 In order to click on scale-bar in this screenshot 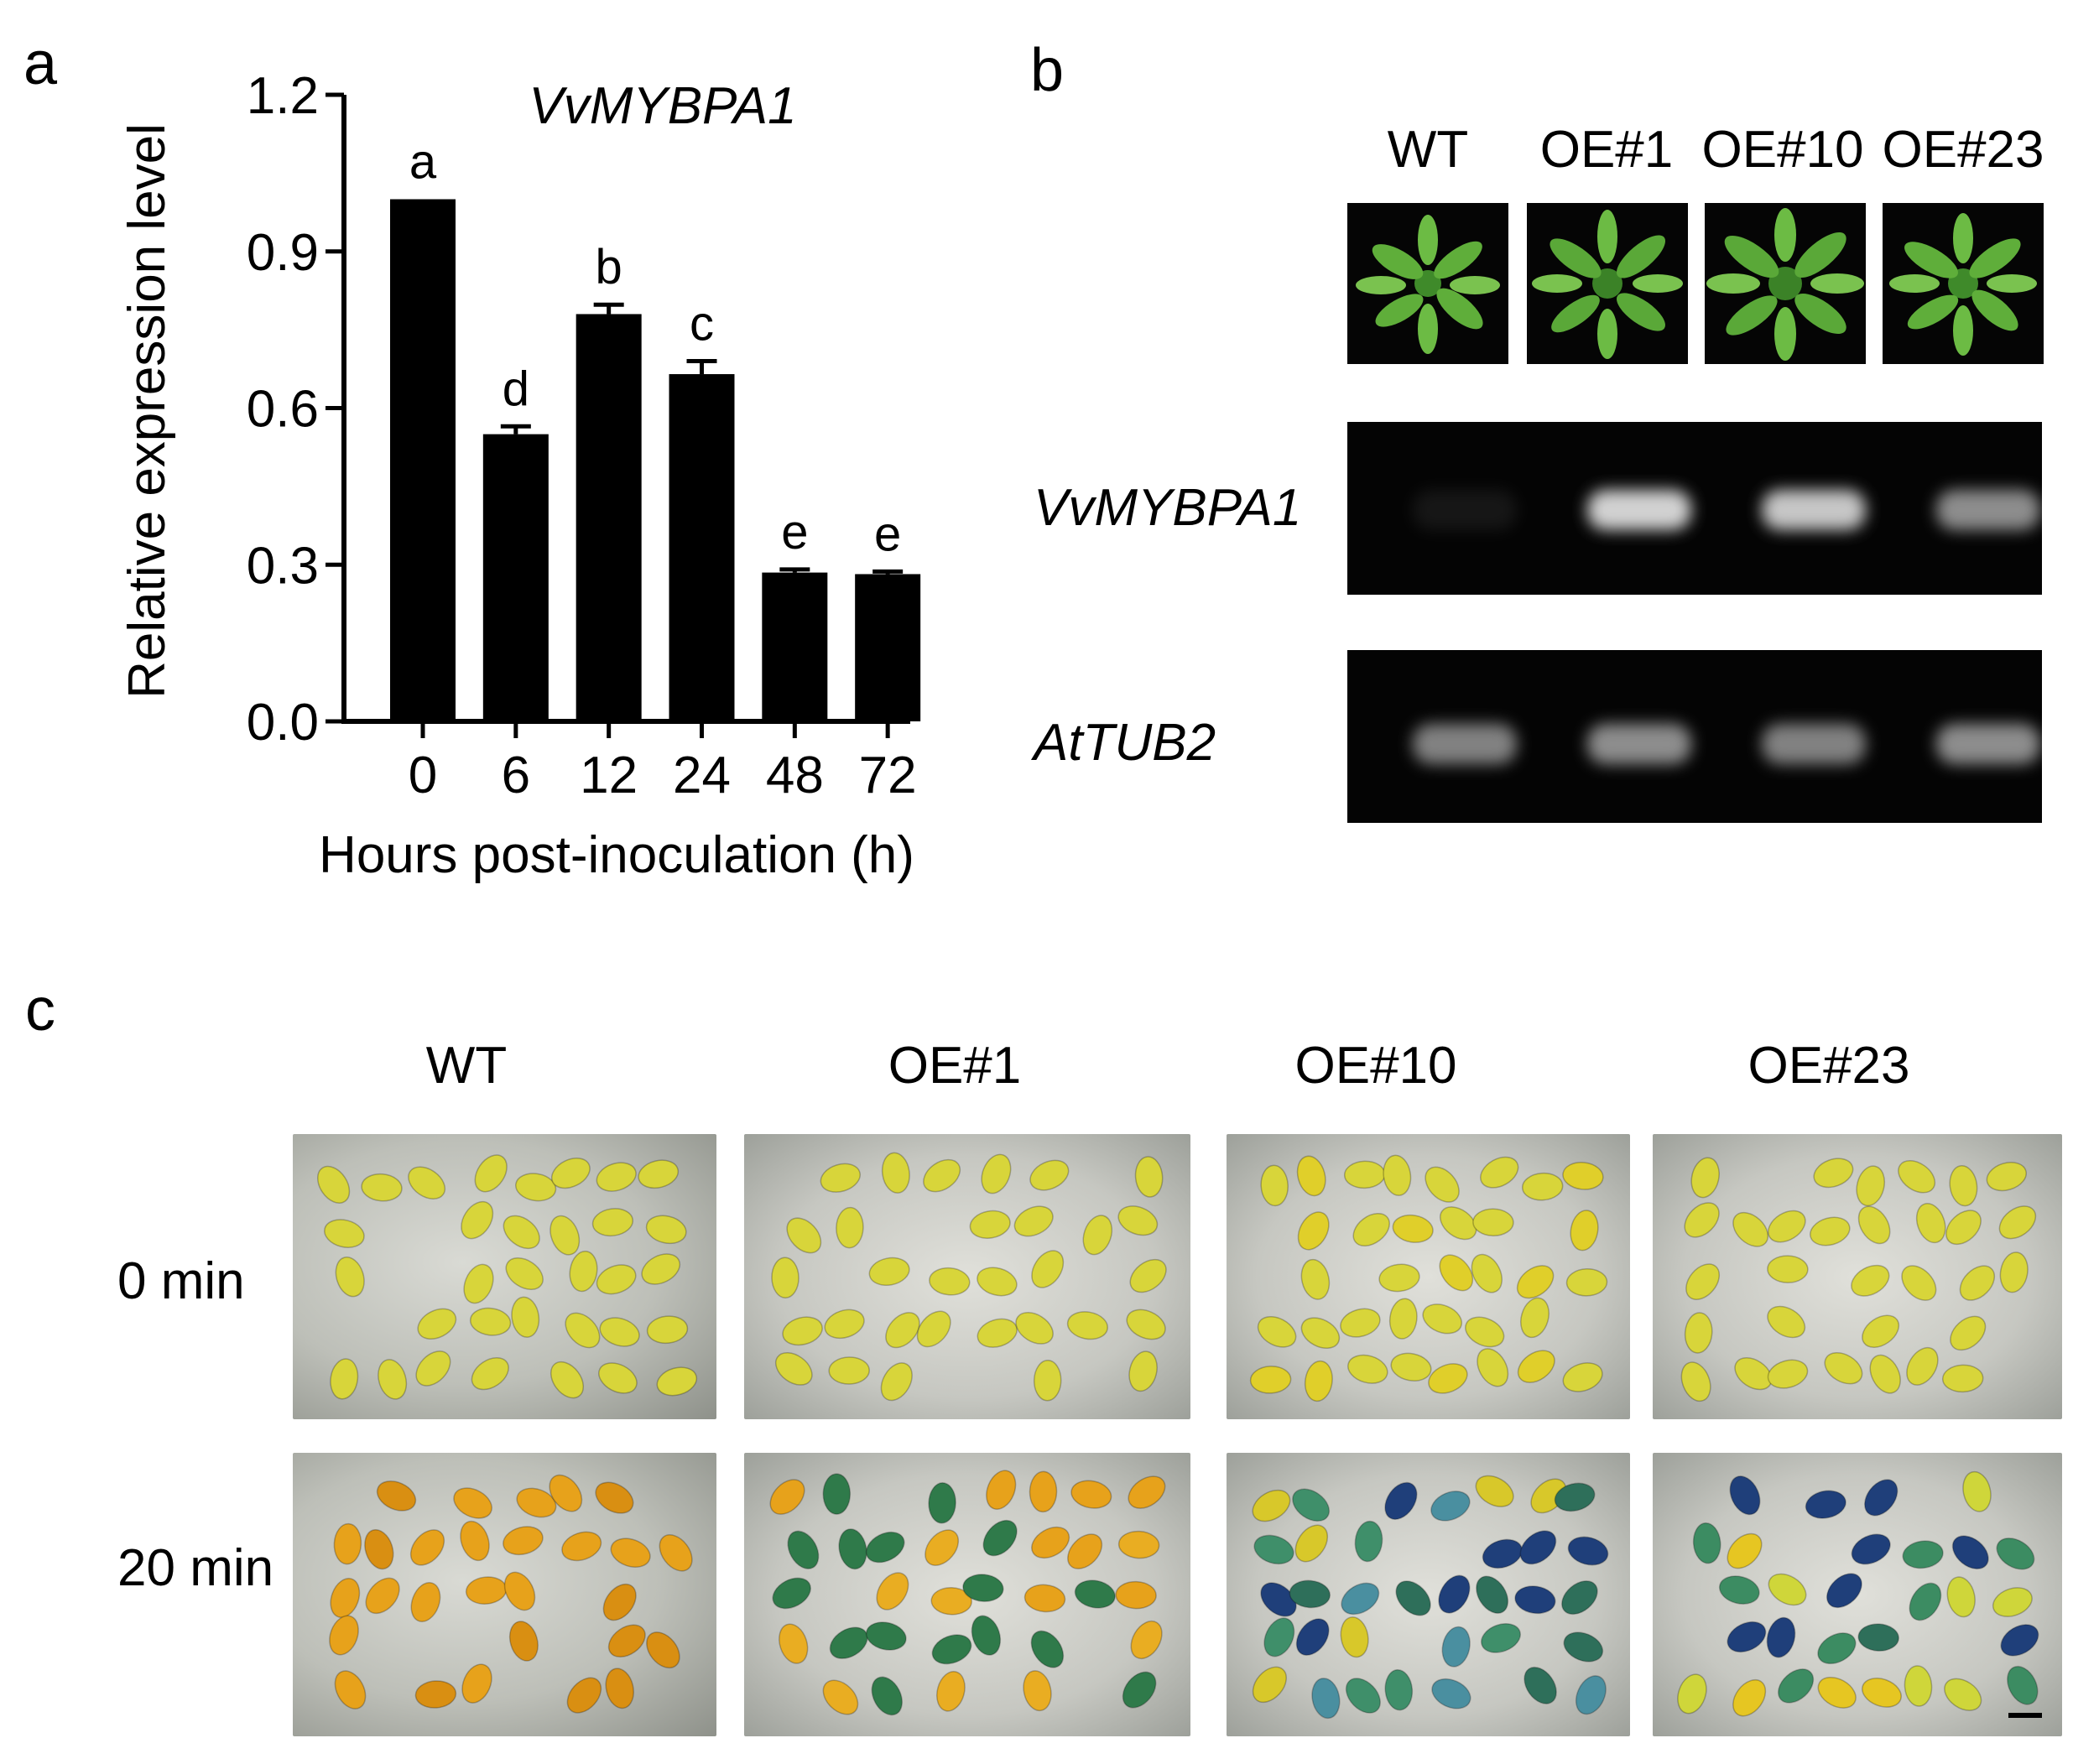, I will do `click(2025, 1715)`.